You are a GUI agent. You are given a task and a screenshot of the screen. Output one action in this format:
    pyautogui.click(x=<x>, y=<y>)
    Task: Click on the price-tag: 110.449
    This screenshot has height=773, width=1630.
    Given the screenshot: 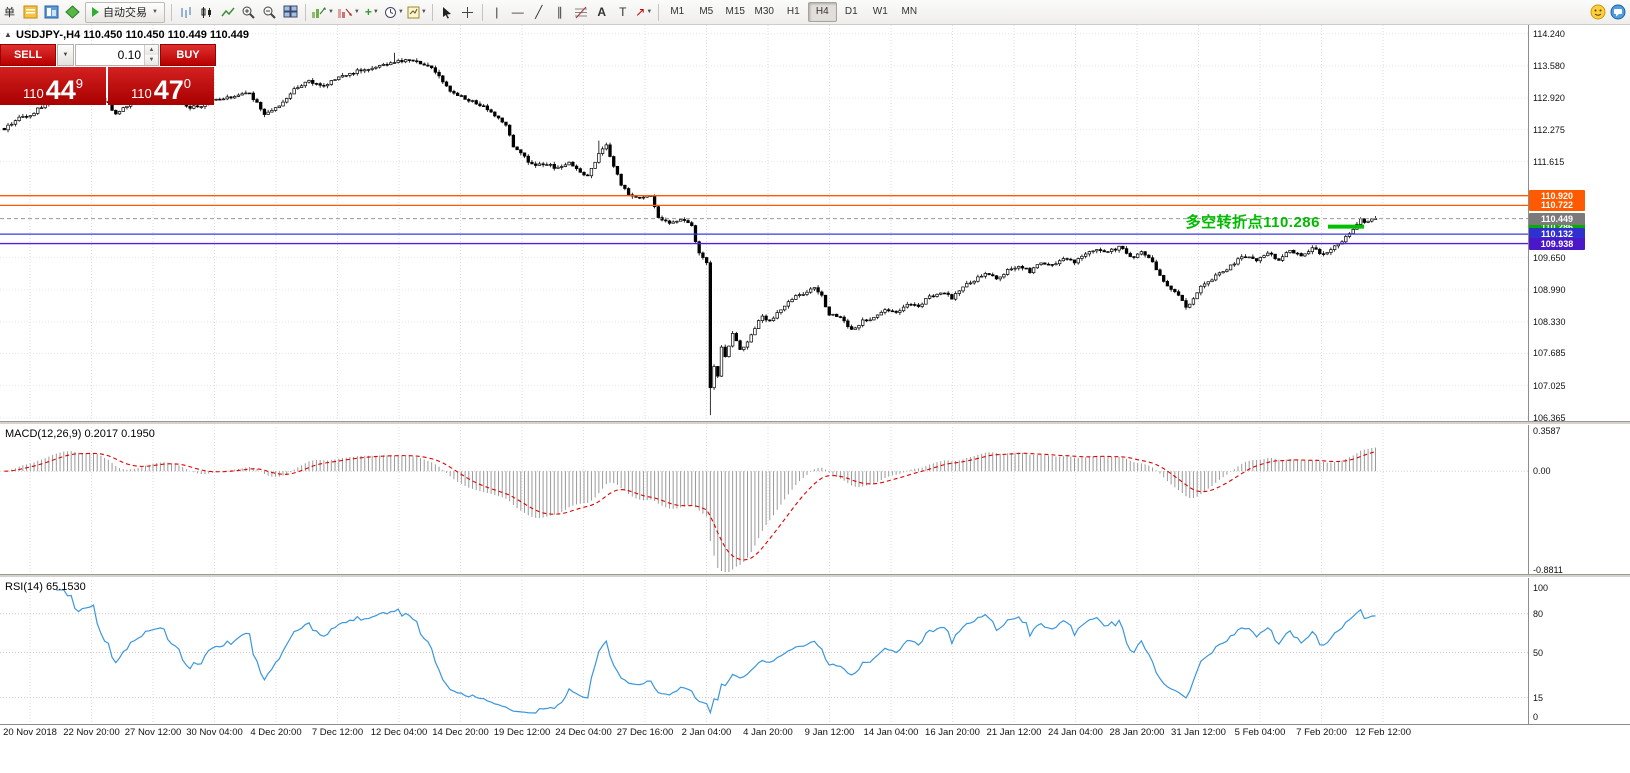 What is the action you would take?
    pyautogui.click(x=1557, y=218)
    